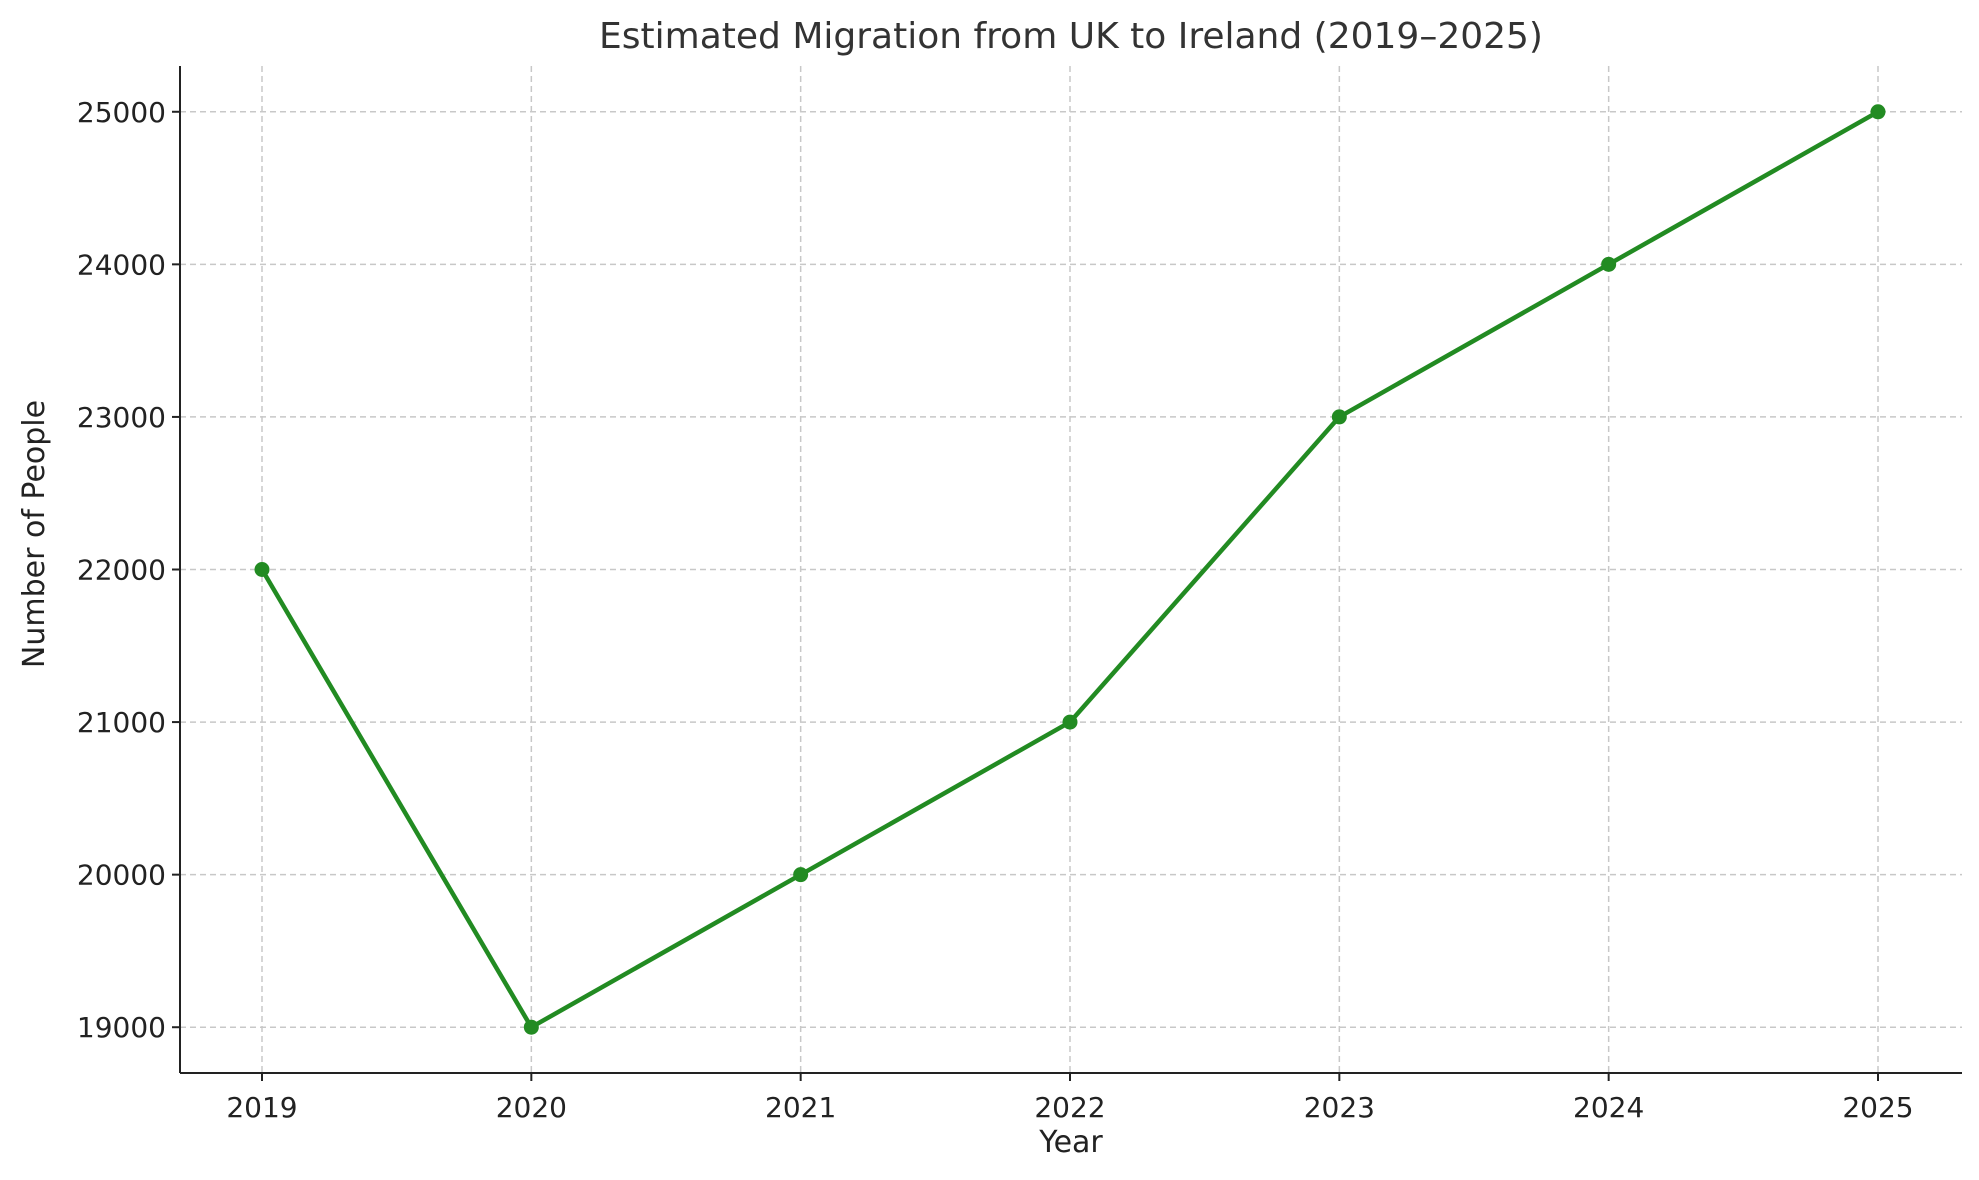 The width and height of the screenshot is (1979, 1180). I want to click on x-axis-ticks: 2019 2020 2021 2022 2023 2024 2025, so click(1070, 1098).